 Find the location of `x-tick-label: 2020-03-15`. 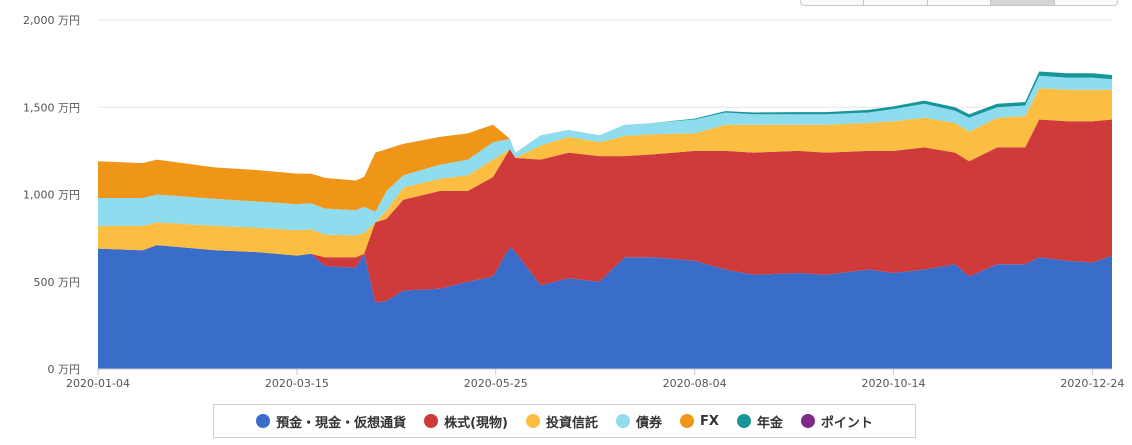

x-tick-label: 2020-03-15 is located at coordinates (297, 383).